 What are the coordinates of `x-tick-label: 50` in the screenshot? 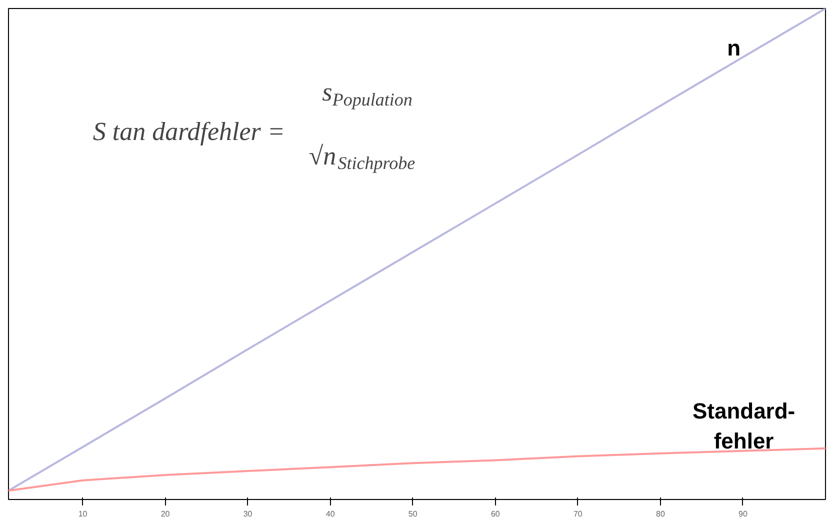 It's located at (413, 514).